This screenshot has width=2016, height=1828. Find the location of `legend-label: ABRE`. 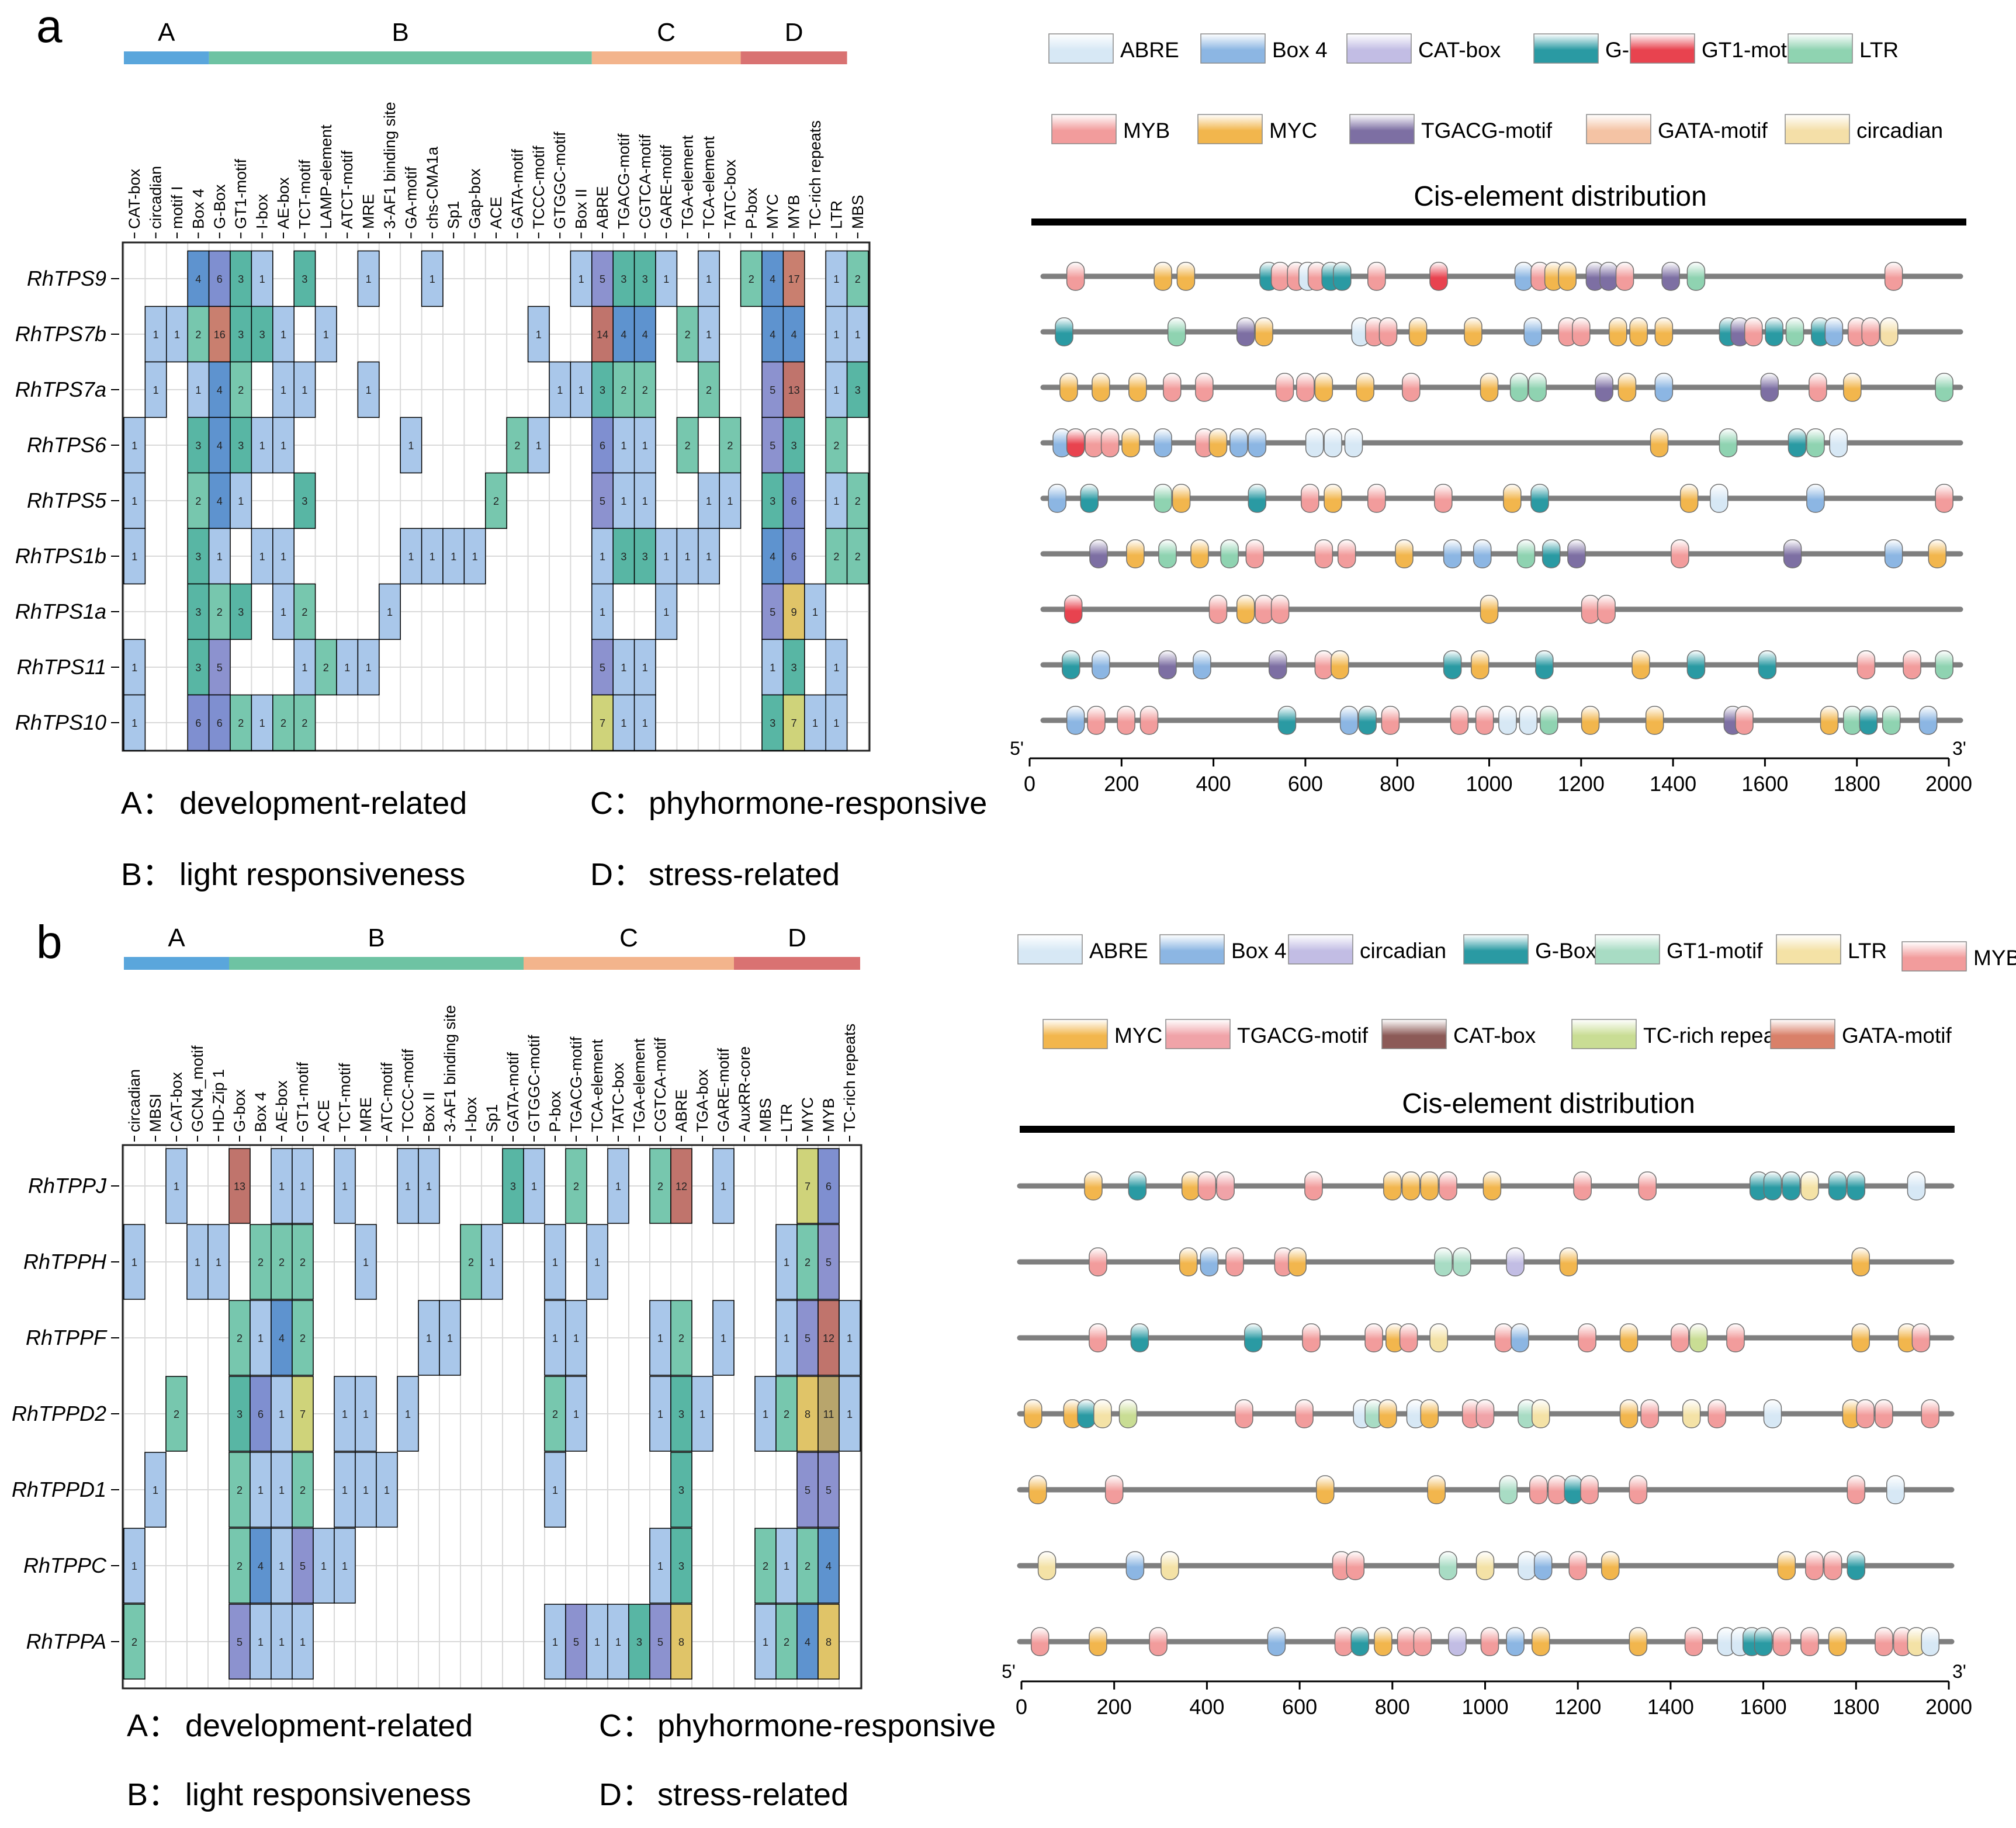

legend-label: ABRE is located at coordinates (1149, 50).